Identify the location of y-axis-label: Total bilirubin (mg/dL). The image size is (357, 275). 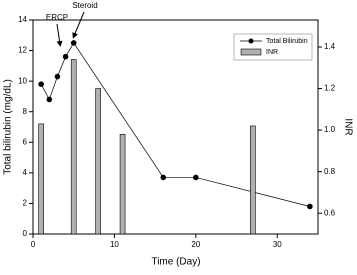
(8, 127).